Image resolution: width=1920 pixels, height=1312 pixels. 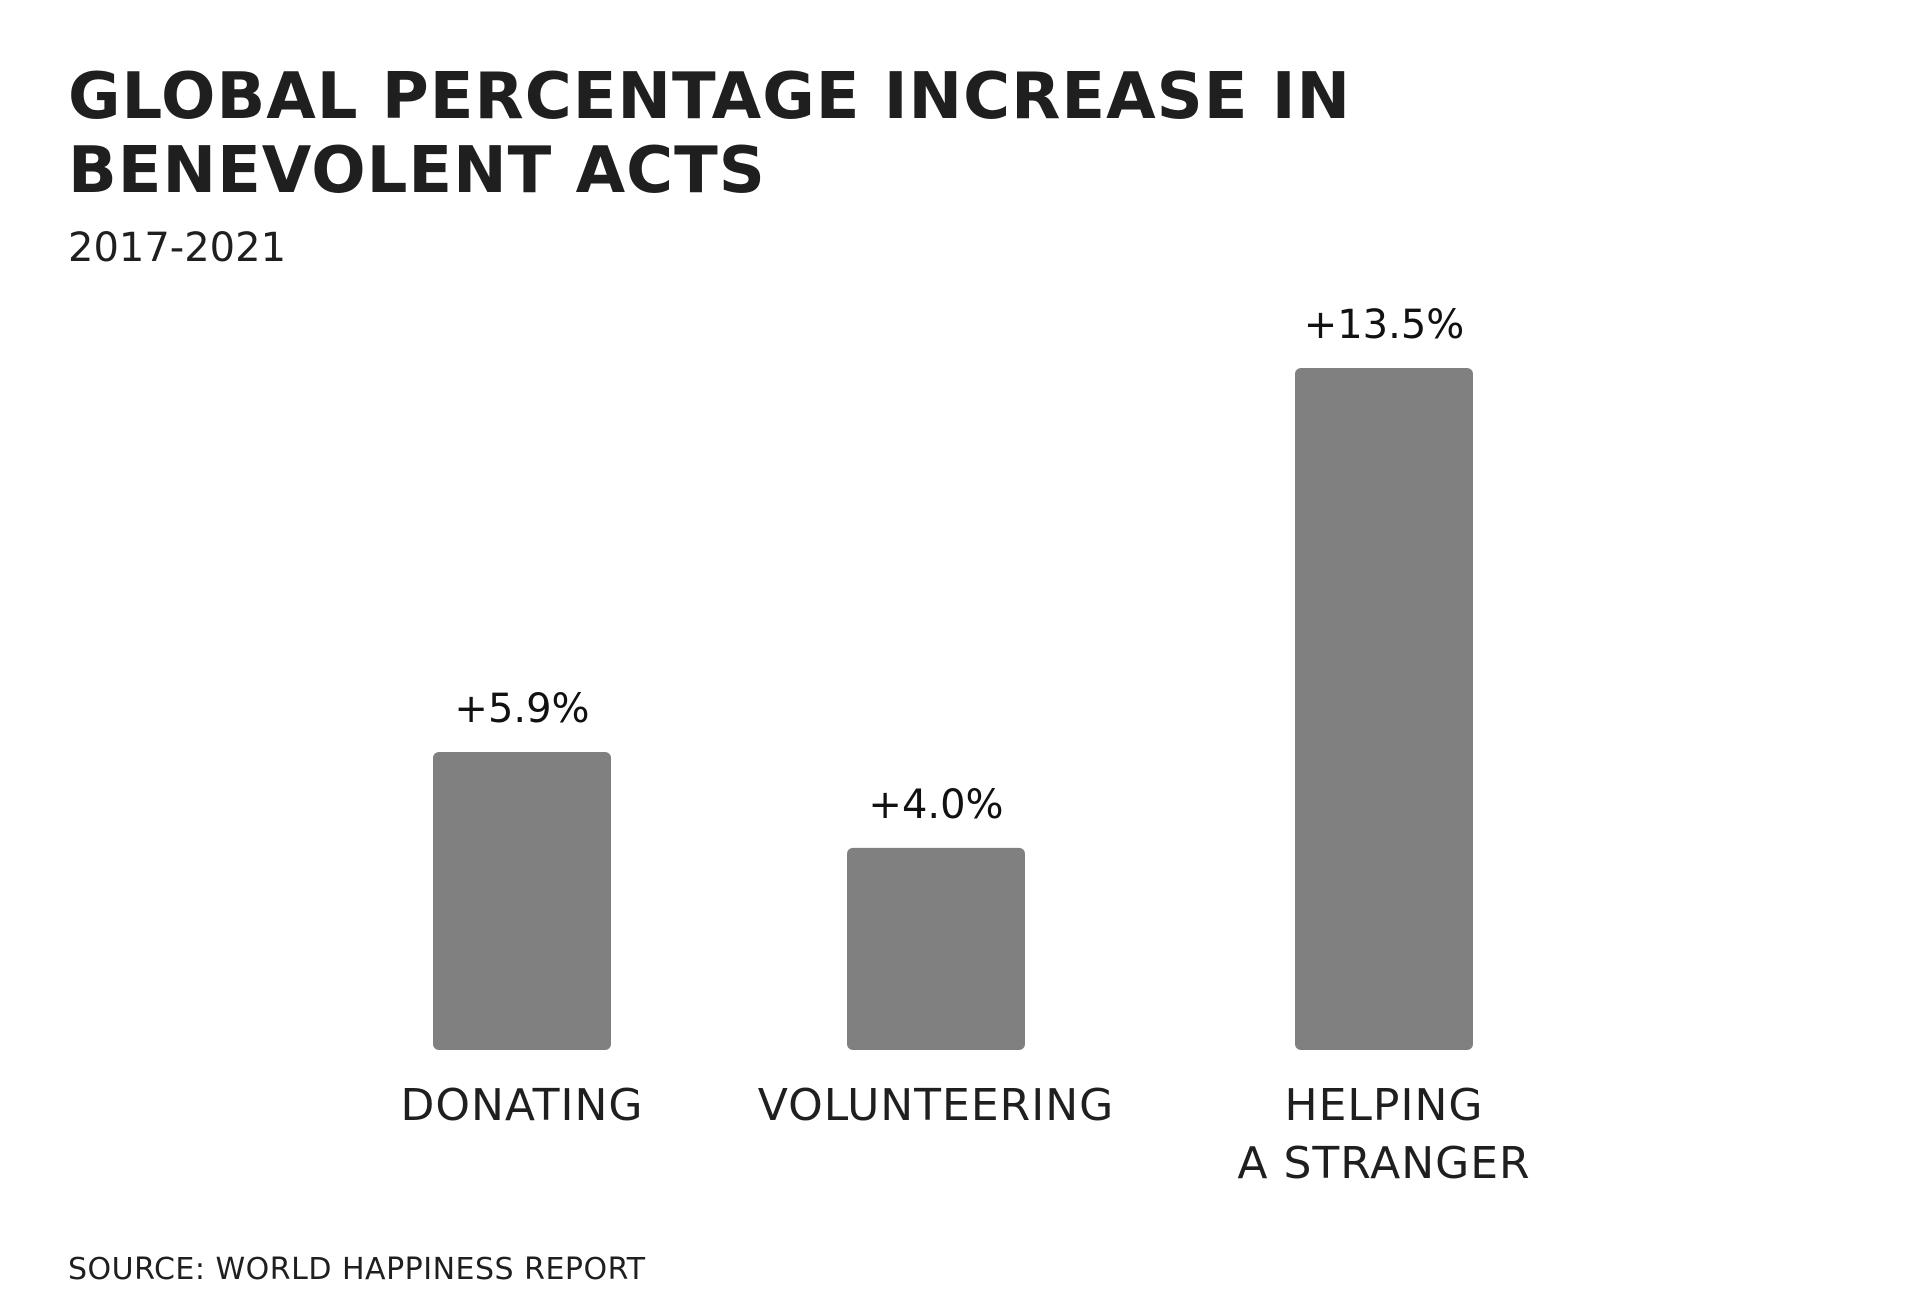 I want to click on chart-subtitle: 2017-2021, so click(x=177, y=248).